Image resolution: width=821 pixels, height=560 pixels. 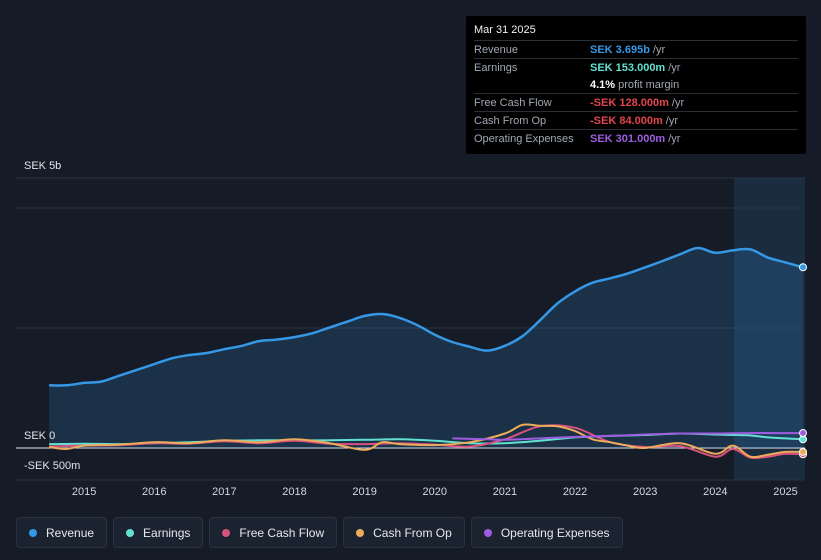 What do you see at coordinates (620, 49) in the screenshot?
I see `tooltip-row-value: SEK 3.695b` at bounding box center [620, 49].